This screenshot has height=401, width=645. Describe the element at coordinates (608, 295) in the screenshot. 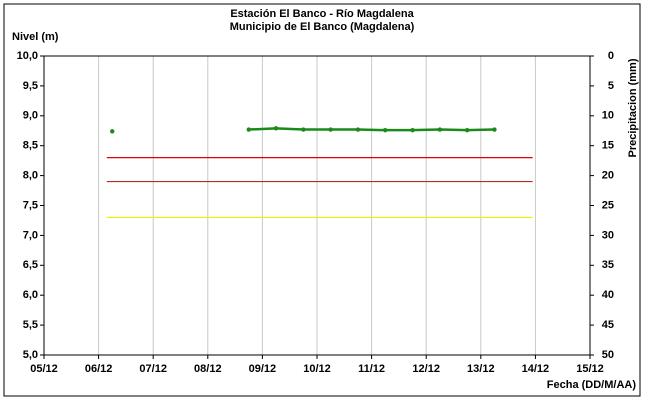

I see `y2-tick-label: 40` at that location.